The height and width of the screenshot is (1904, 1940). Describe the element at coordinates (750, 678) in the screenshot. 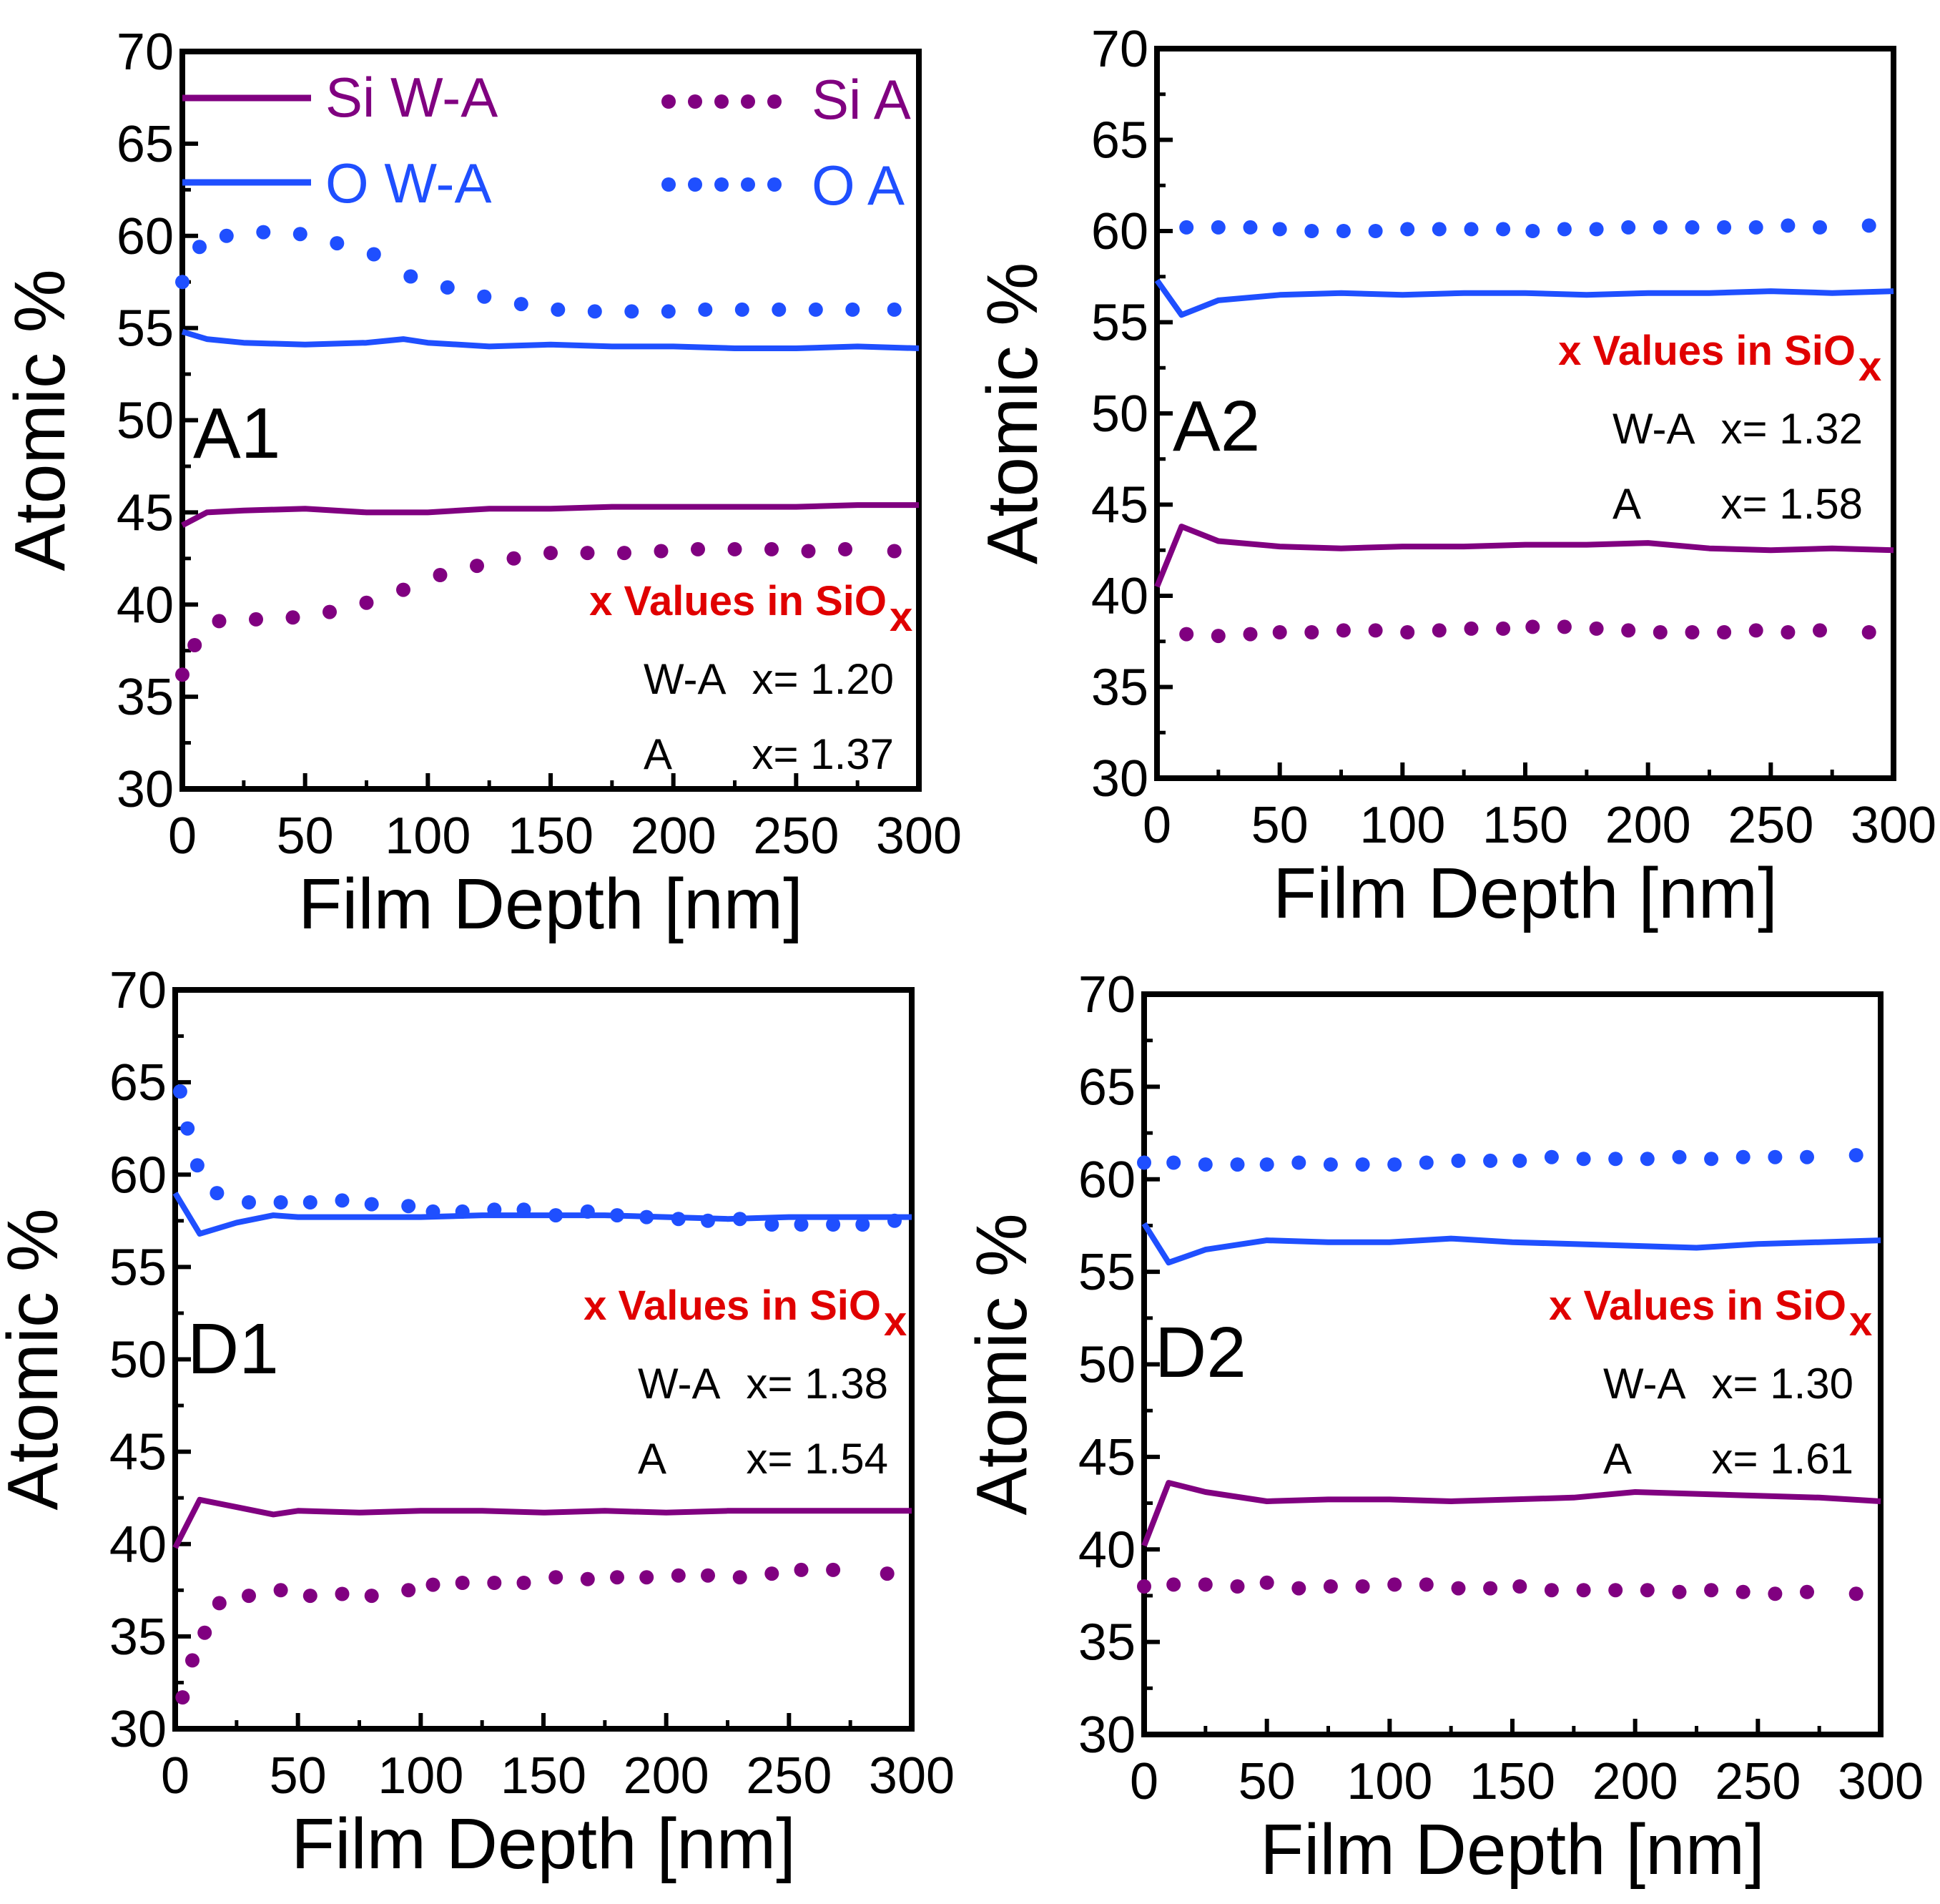

I see `x-values-note: x Values in SiO x W-A x= 1.20 A x= 1.37` at that location.